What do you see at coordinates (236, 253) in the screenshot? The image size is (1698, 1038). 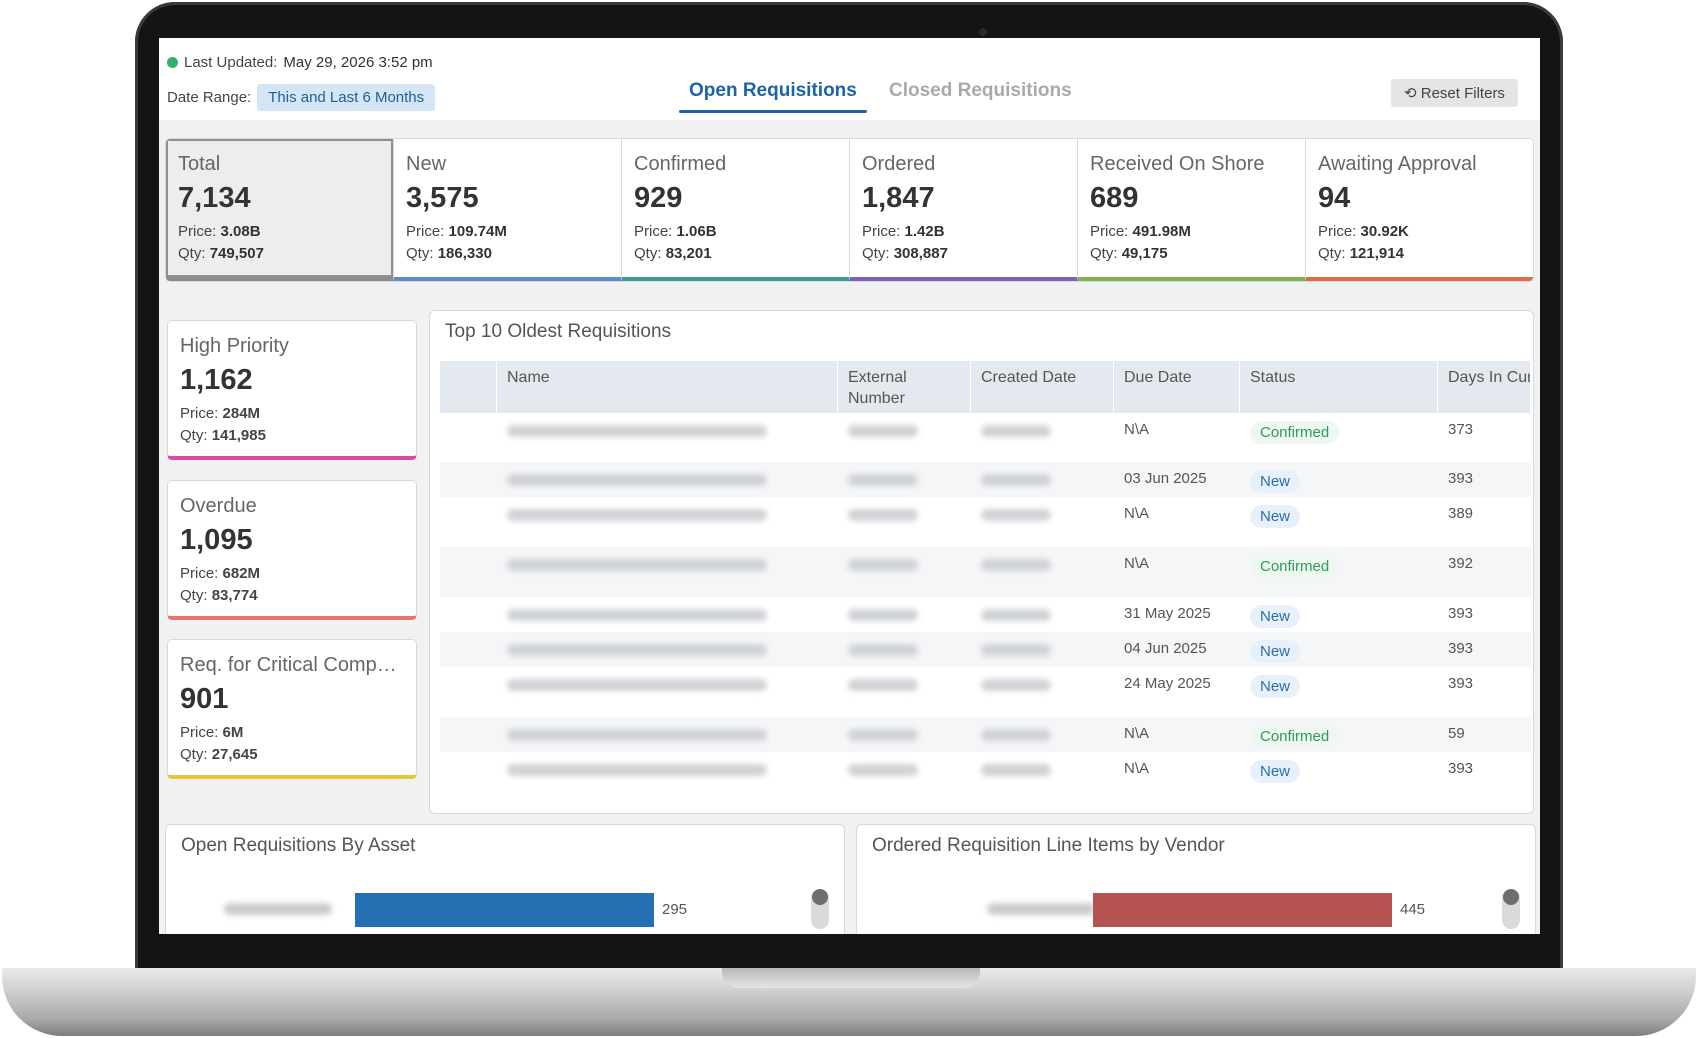 I see `stat-qty: 749,507` at bounding box center [236, 253].